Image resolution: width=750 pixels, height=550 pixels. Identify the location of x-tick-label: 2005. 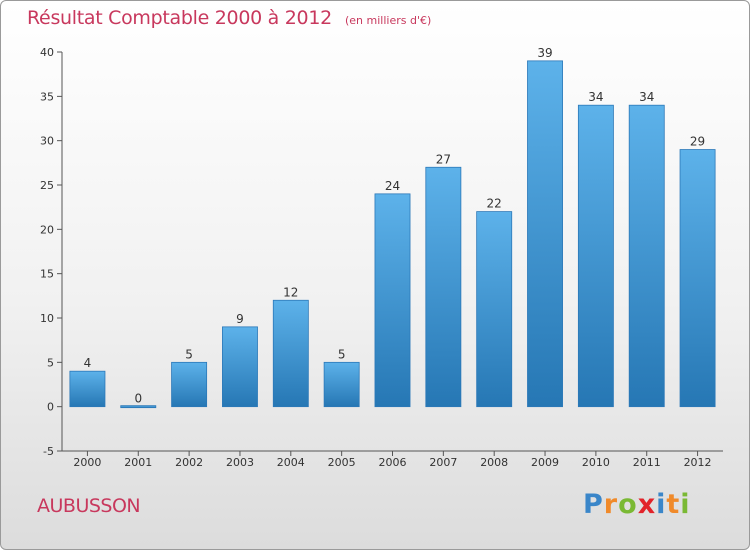
(342, 462).